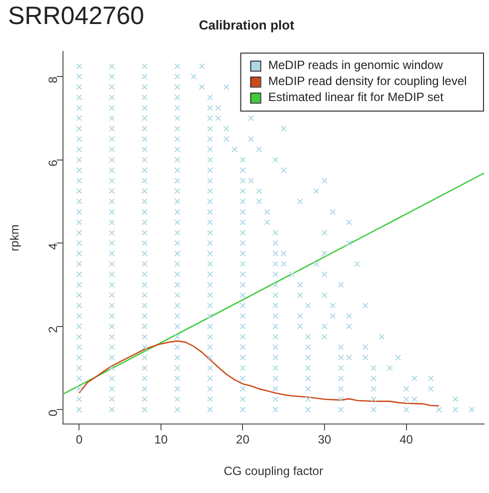 This screenshot has height=493, width=489. I want to click on text: SRR042760, so click(76, 16).